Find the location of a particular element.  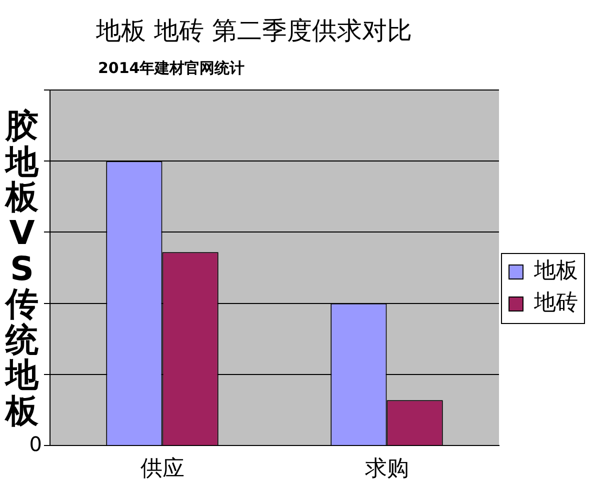

chart-title: 地板 地砖 第二季度供求对比 is located at coordinates (254, 31).